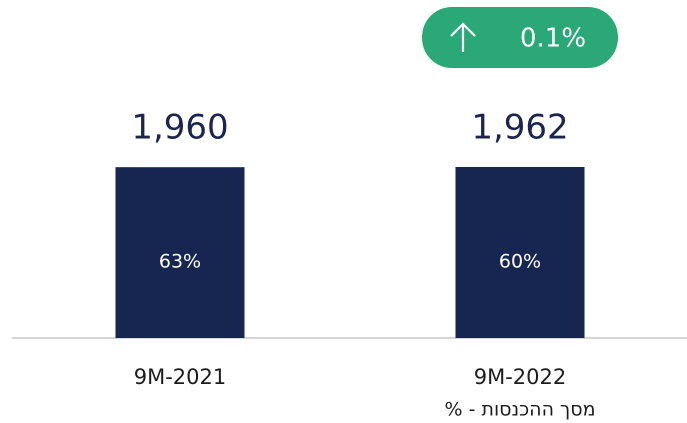 The height and width of the screenshot is (423, 687). What do you see at coordinates (463, 37) in the screenshot?
I see `up-arrow` at bounding box center [463, 37].